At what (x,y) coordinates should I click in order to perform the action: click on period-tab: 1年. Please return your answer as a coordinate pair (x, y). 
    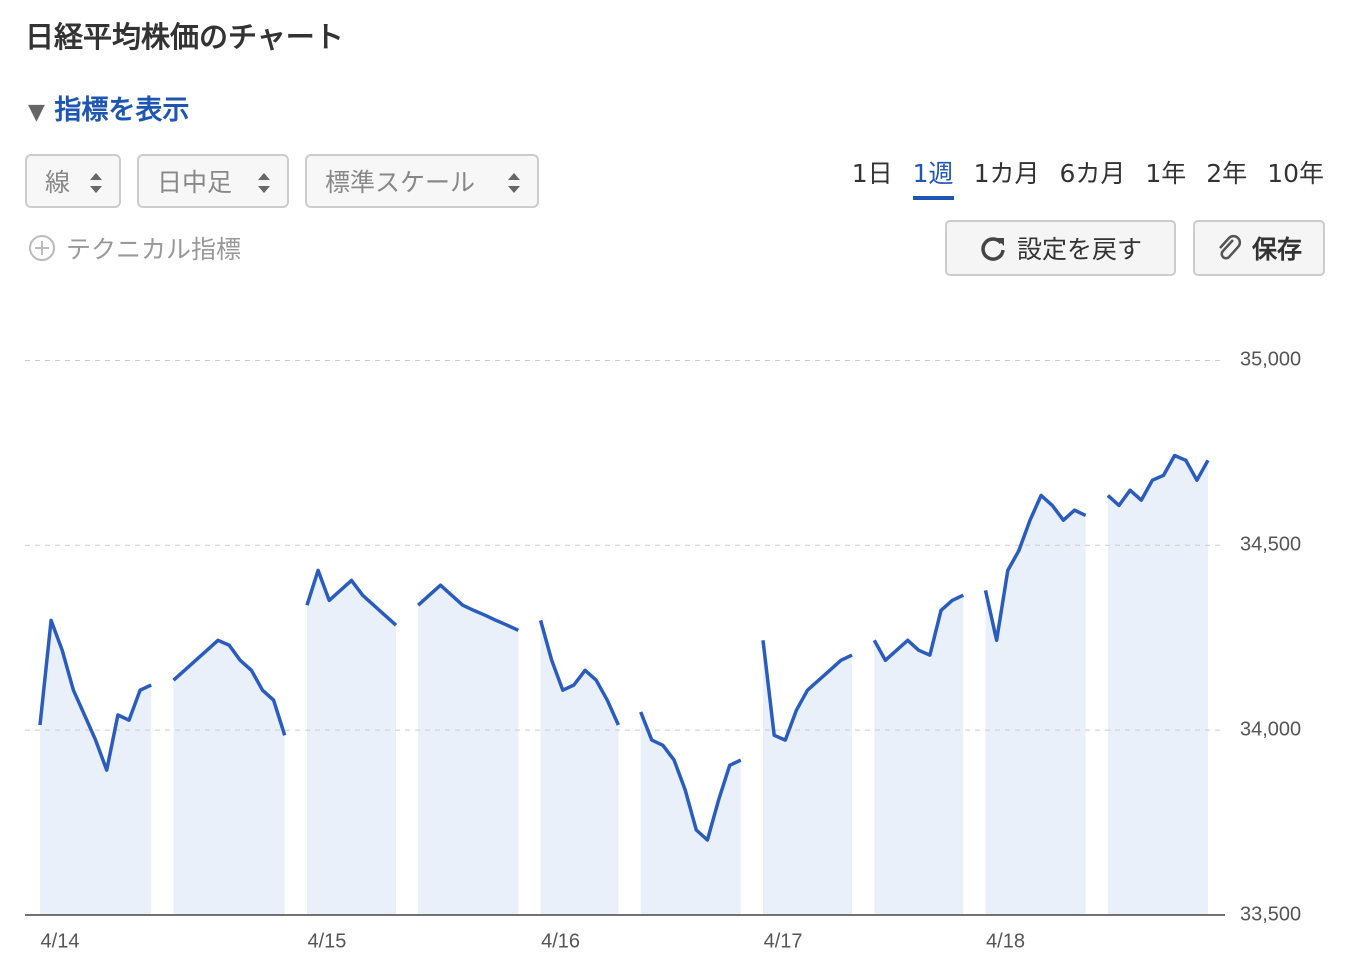
    Looking at the image, I should click on (1166, 173).